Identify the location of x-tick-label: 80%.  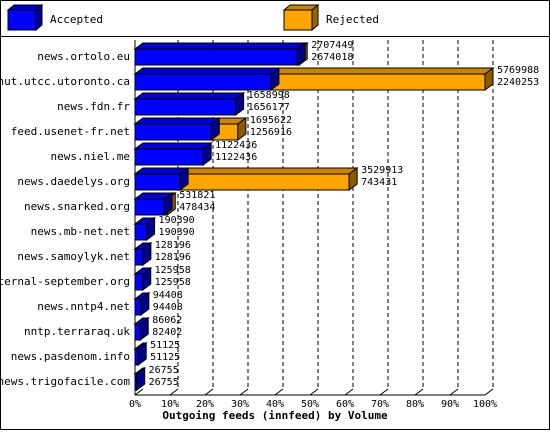
(415, 404).